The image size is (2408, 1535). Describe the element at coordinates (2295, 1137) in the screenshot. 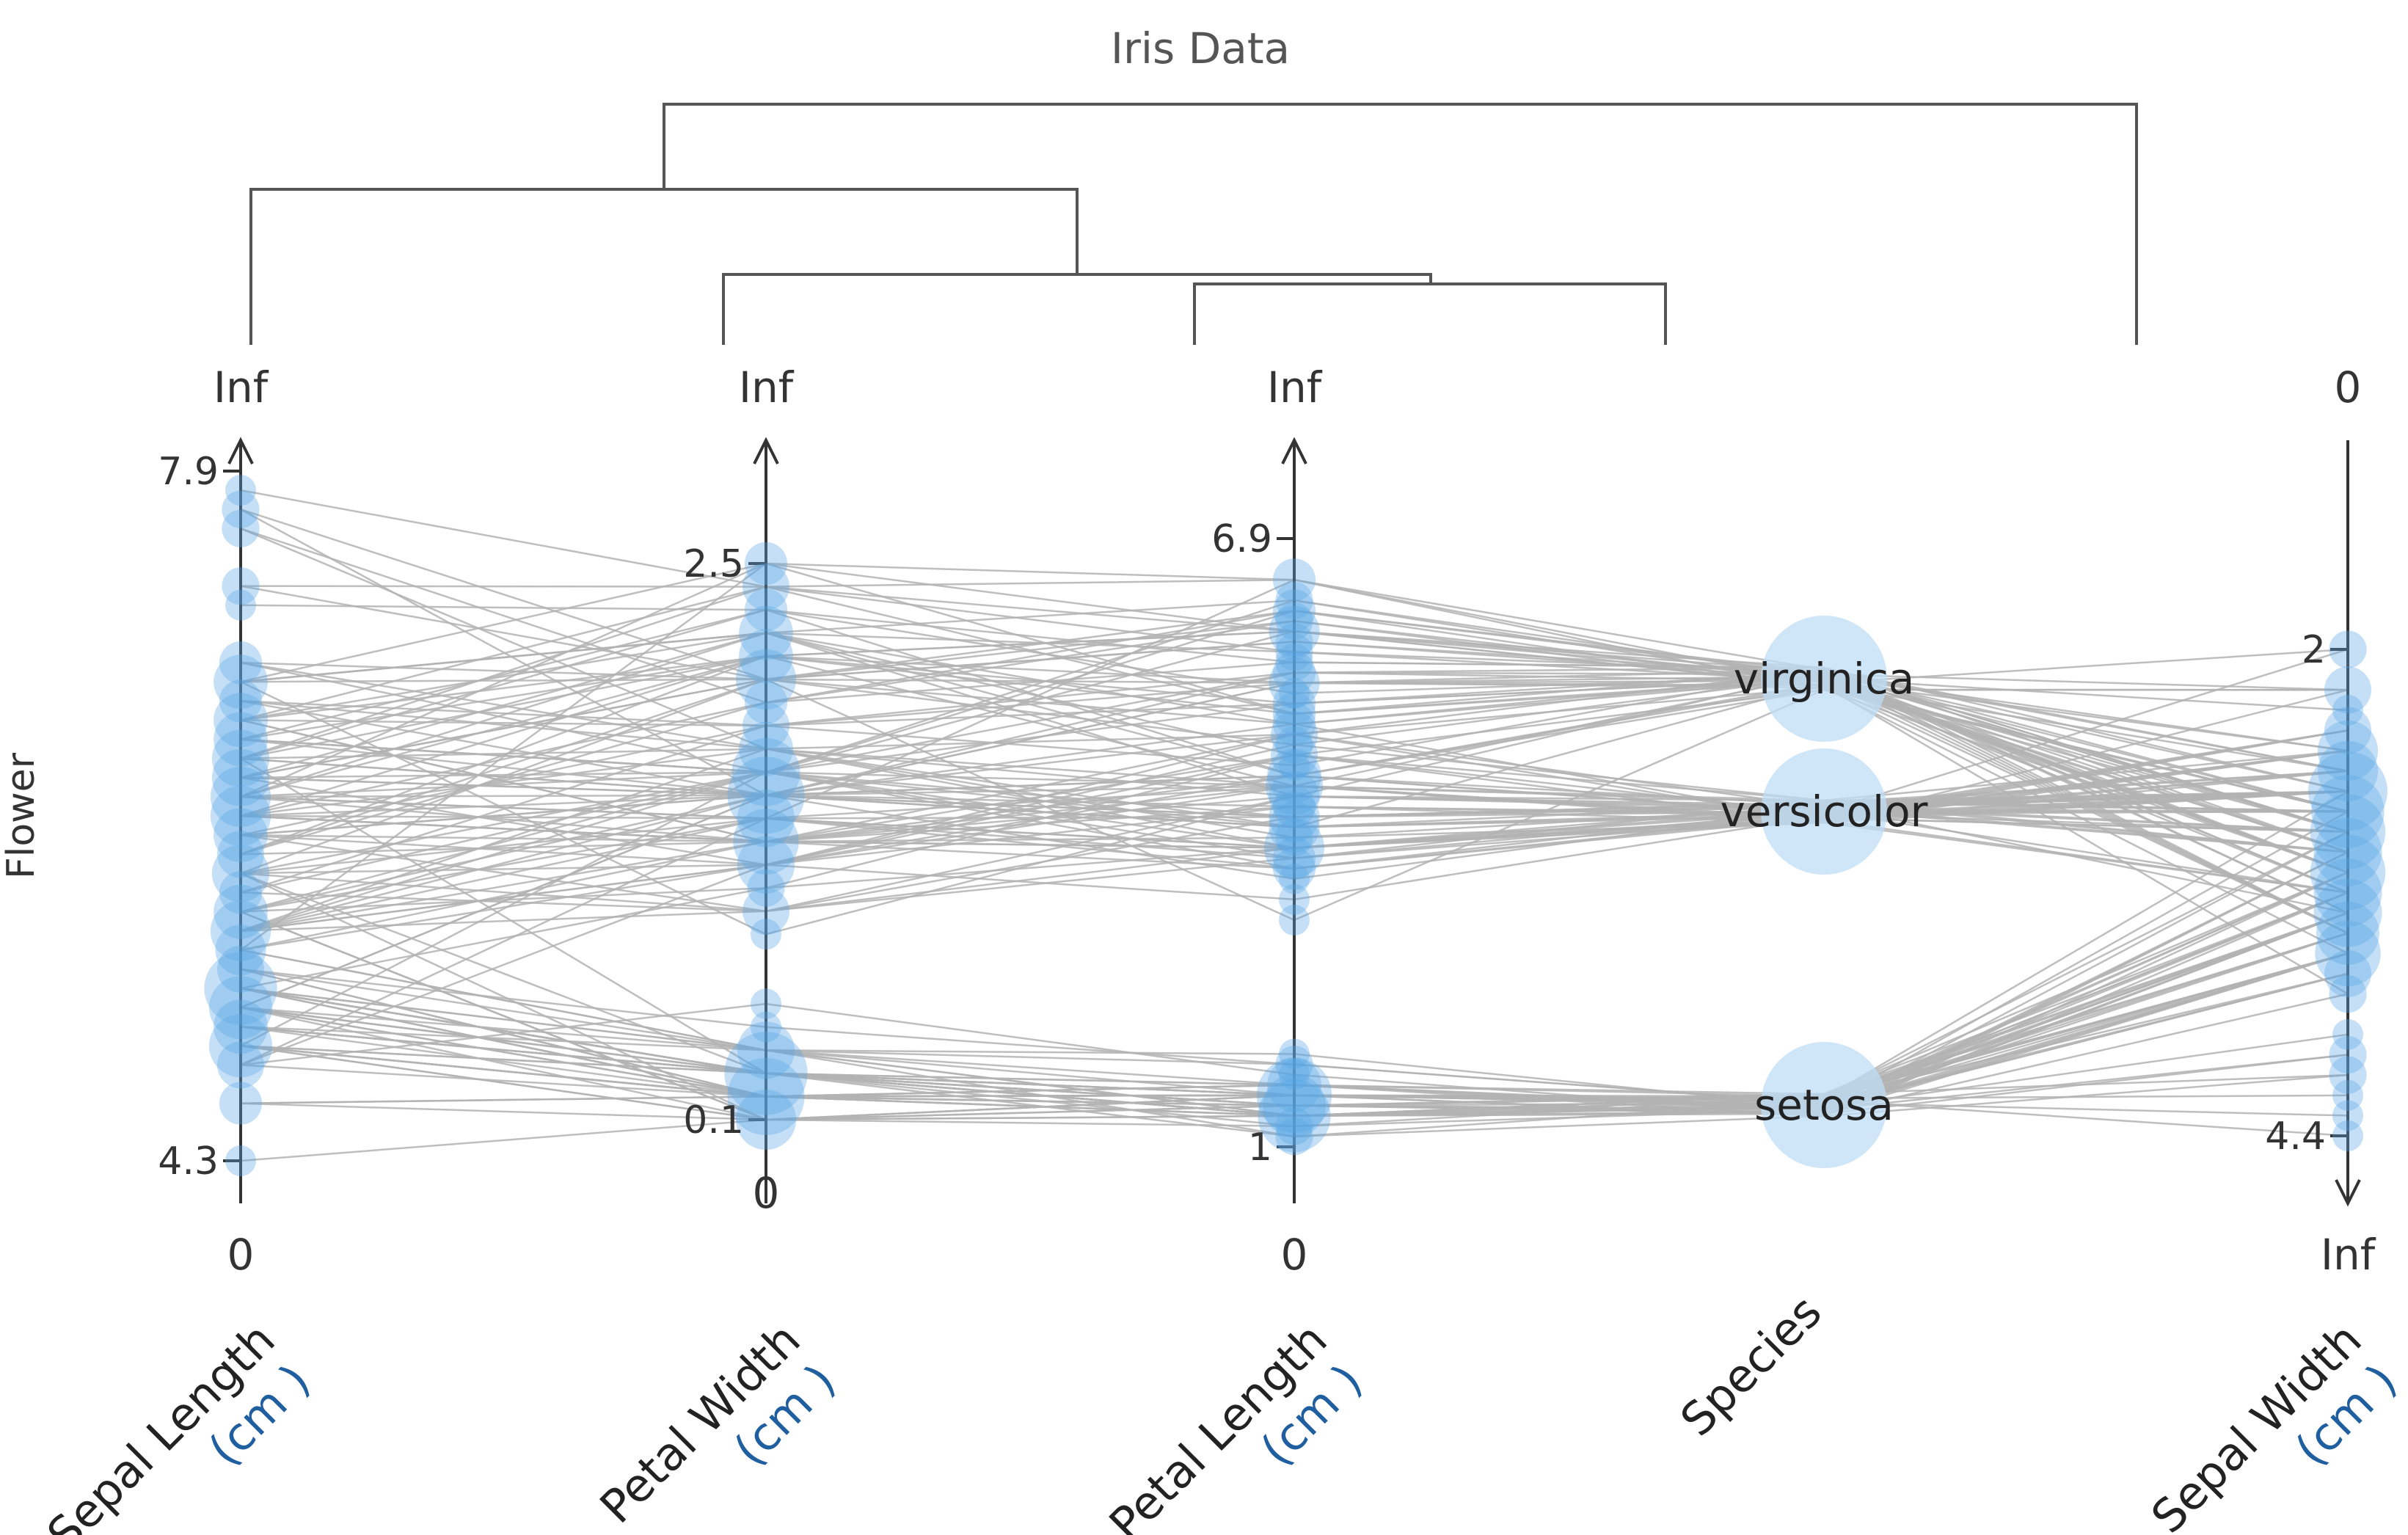

I see `tick-label-sw: 4.4` at that location.